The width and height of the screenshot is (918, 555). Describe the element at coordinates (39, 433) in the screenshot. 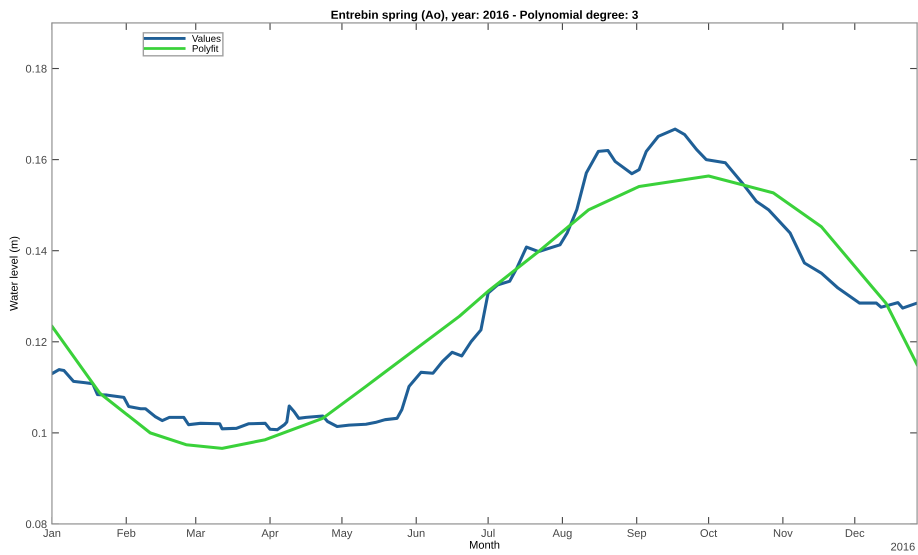

I see `y-tick-label: 0.1` at that location.